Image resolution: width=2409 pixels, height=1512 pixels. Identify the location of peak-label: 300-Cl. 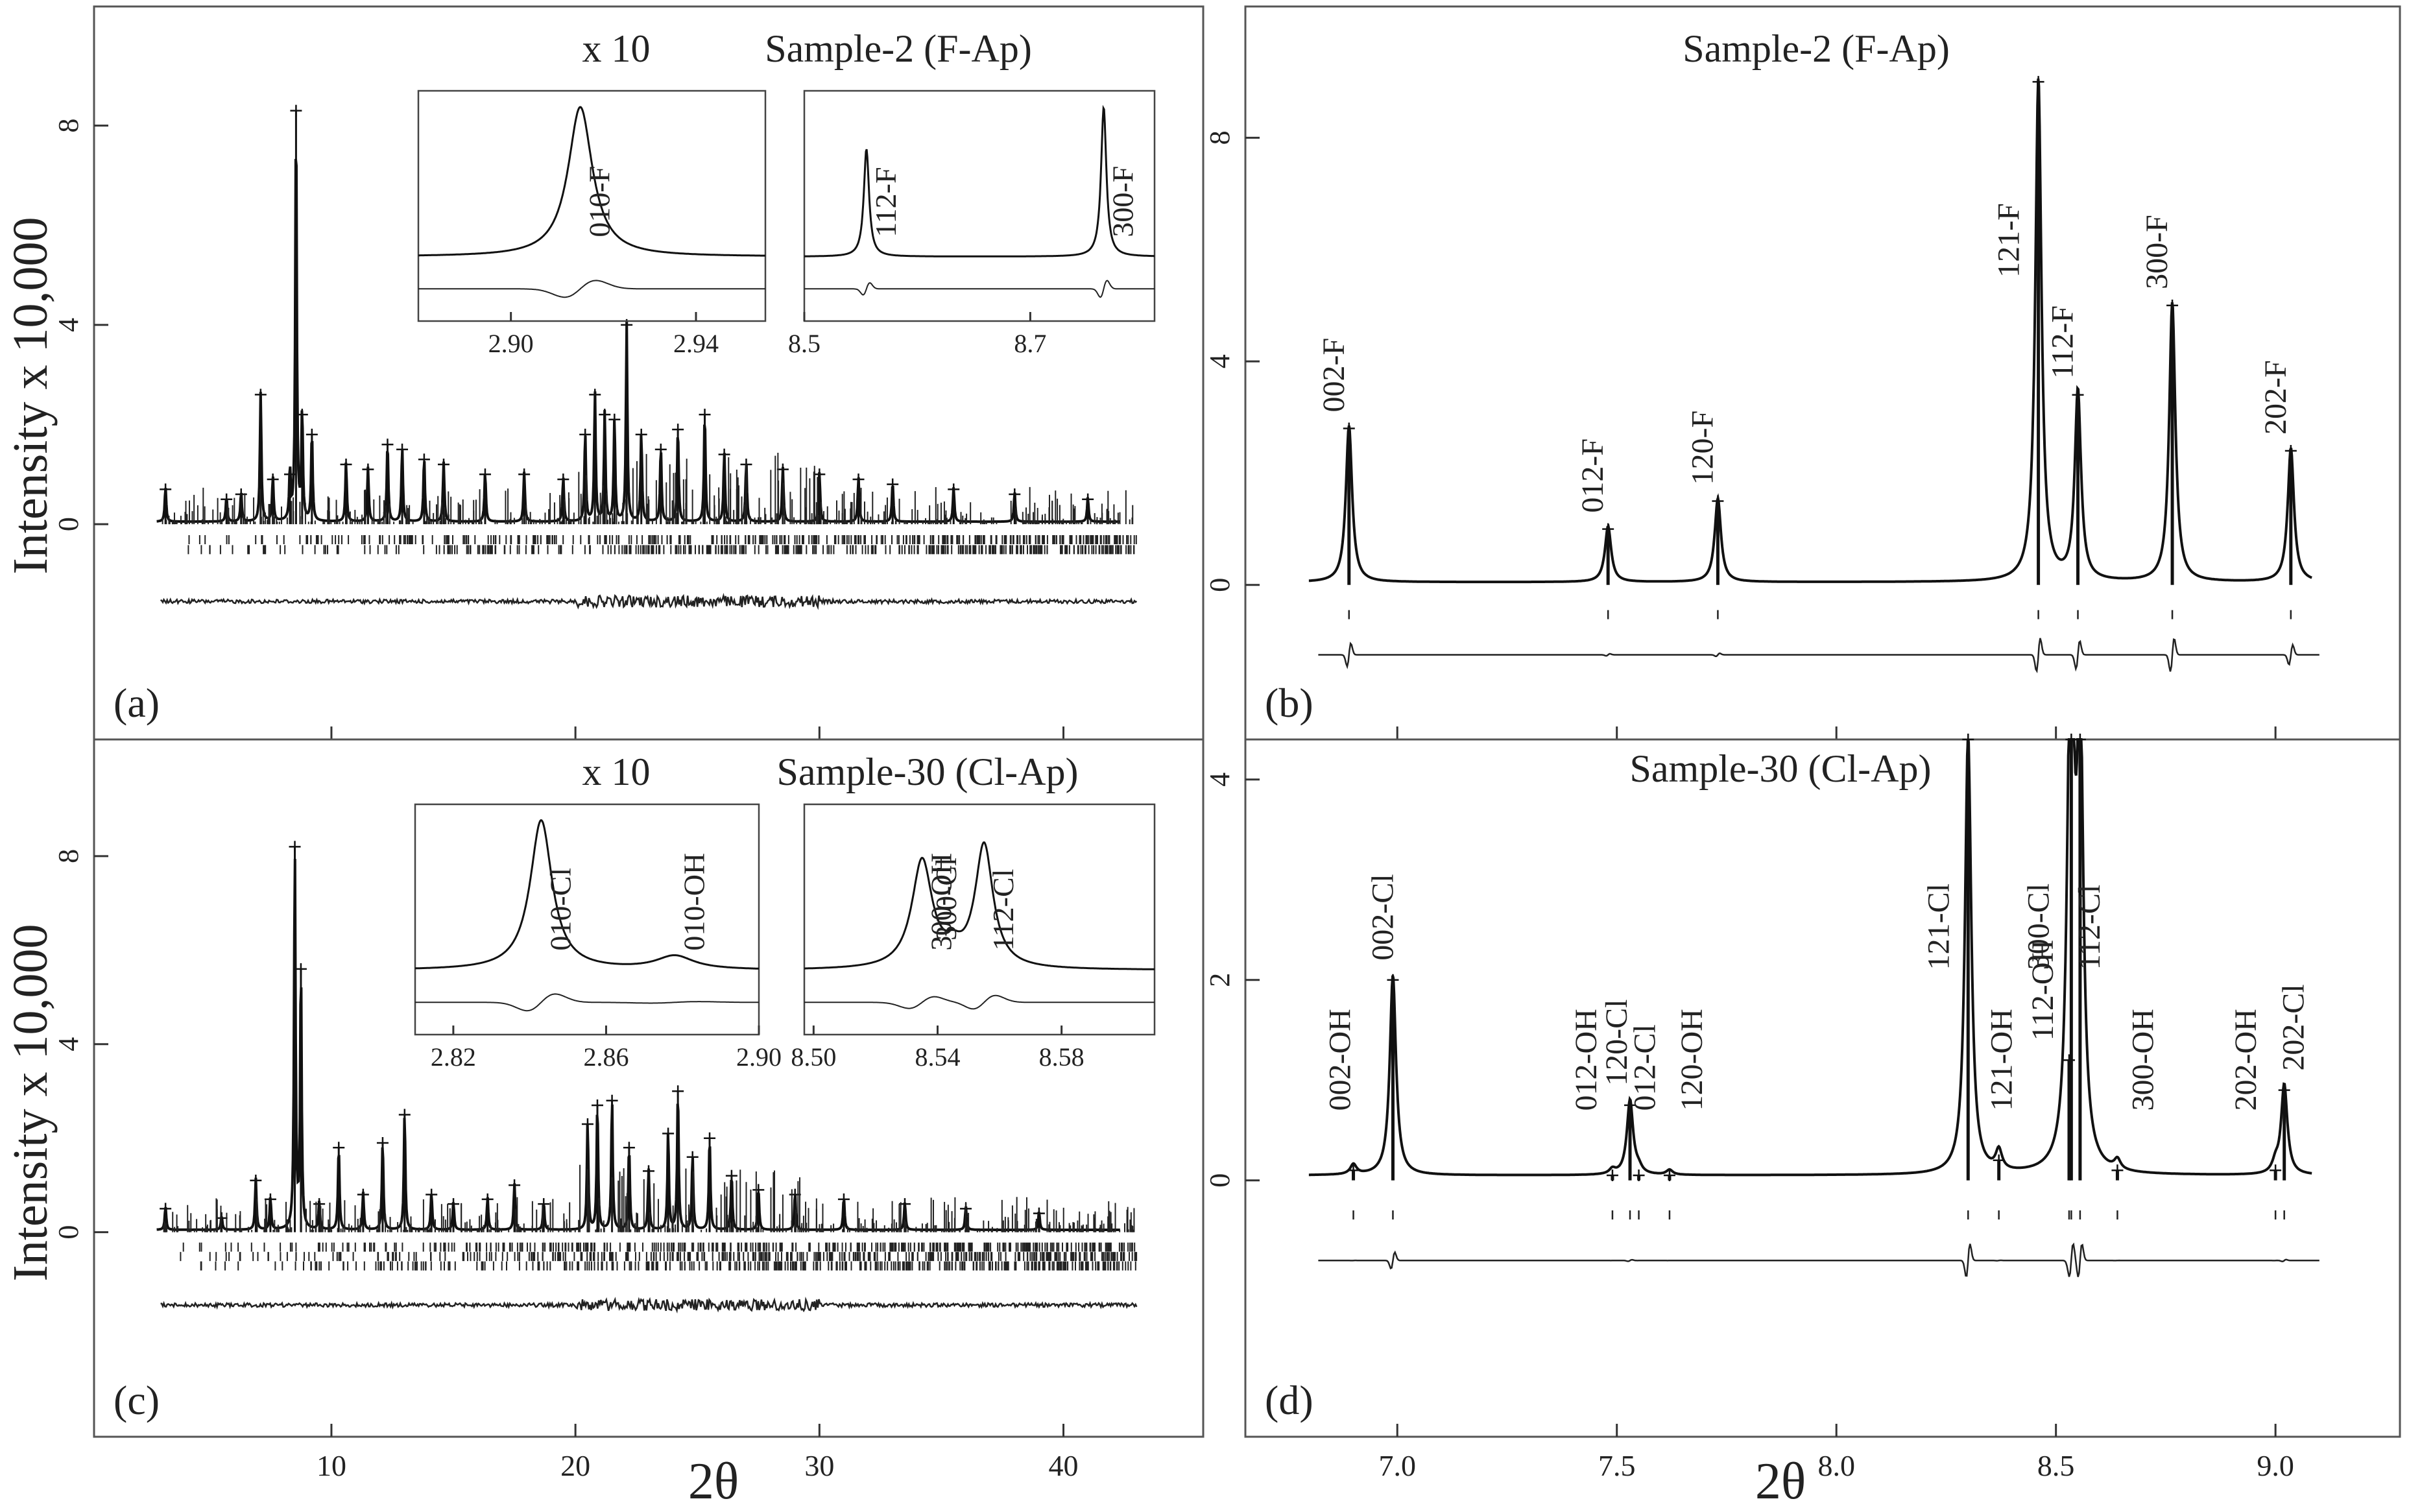
(2038, 927).